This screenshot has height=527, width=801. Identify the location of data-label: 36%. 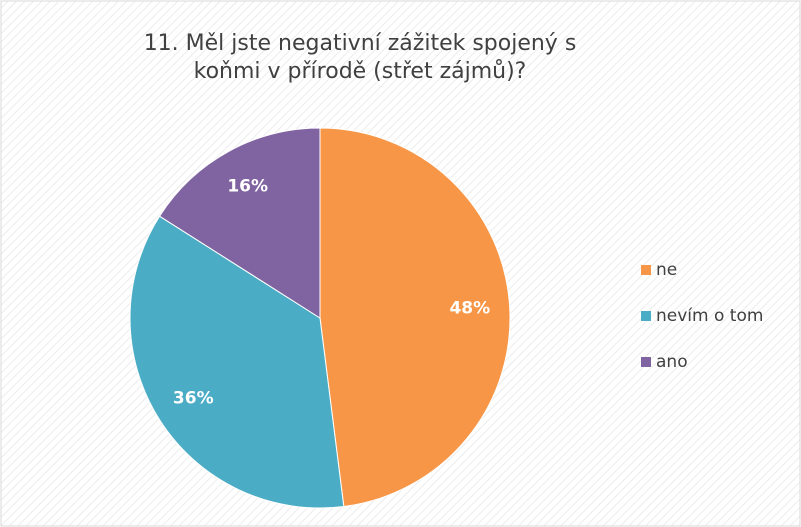
(193, 398).